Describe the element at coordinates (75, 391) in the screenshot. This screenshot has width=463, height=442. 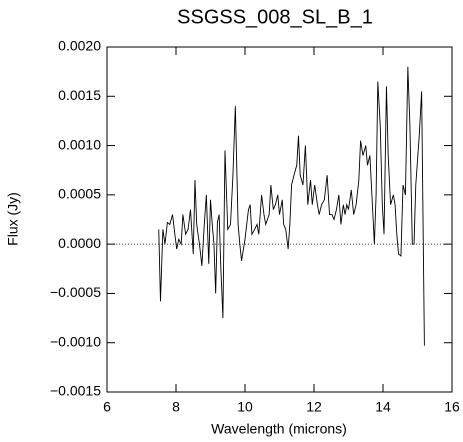
I see `y-tick-label: −0.0015` at that location.